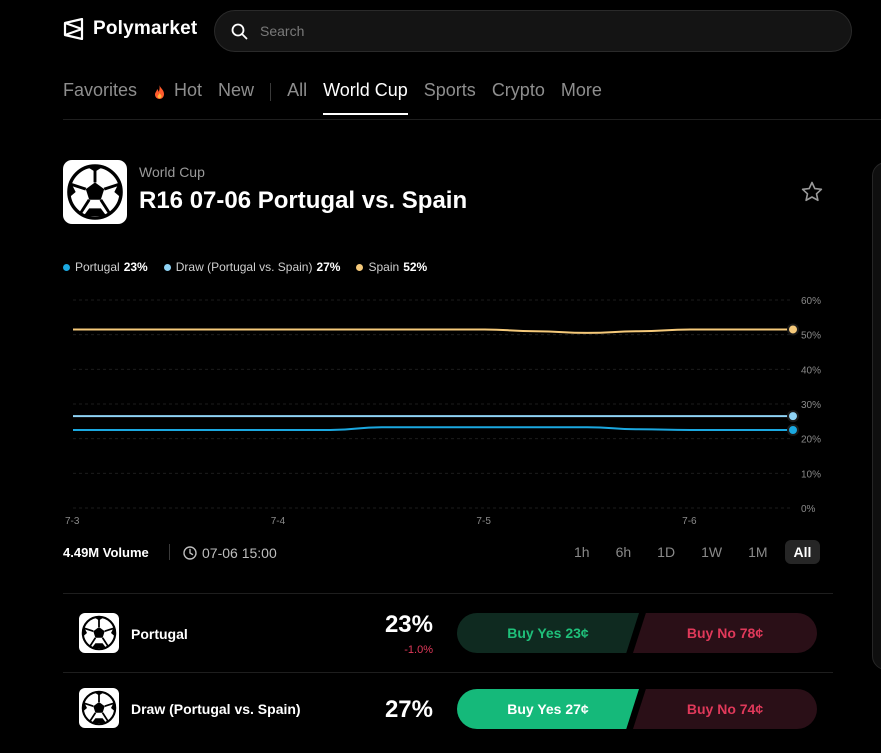 This screenshot has width=881, height=753. What do you see at coordinates (408, 709) in the screenshot?
I see `outcome-percent: 27%` at bounding box center [408, 709].